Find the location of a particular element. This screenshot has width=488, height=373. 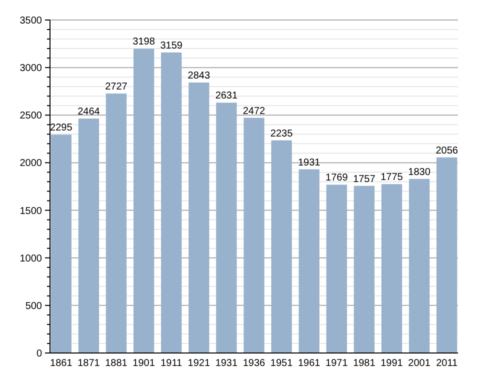

y-tick-label: 1000 is located at coordinates (31, 258).